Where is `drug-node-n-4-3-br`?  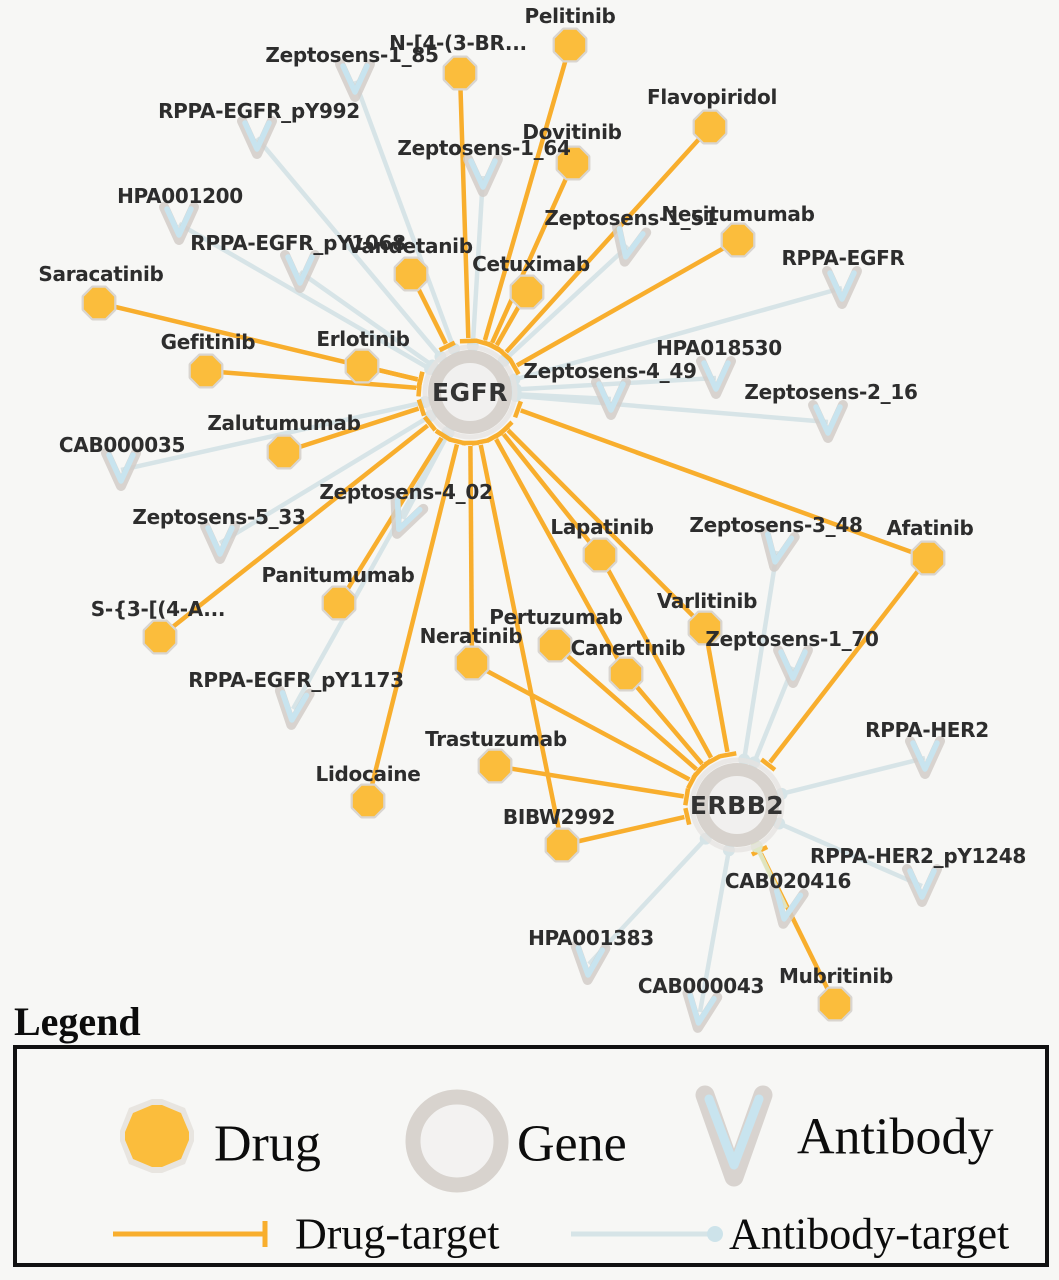
drug-node-n-4-3-br is located at coordinates (460, 73).